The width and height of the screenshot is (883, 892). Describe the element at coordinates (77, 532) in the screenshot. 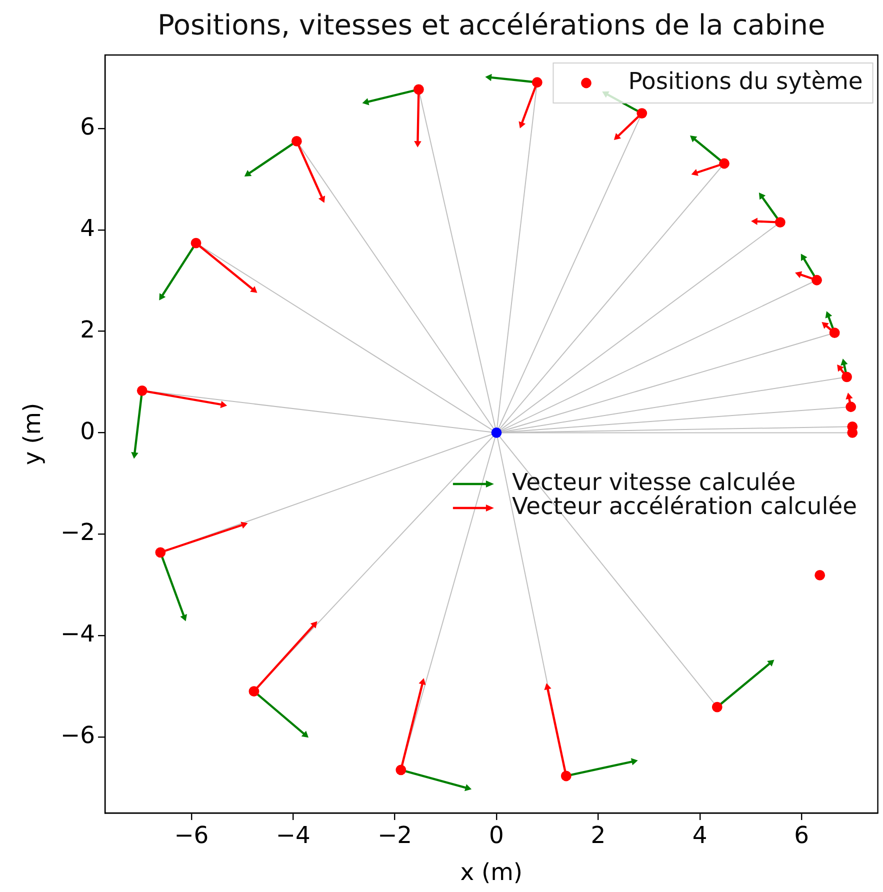

I see `y-tick-label: −2` at that location.